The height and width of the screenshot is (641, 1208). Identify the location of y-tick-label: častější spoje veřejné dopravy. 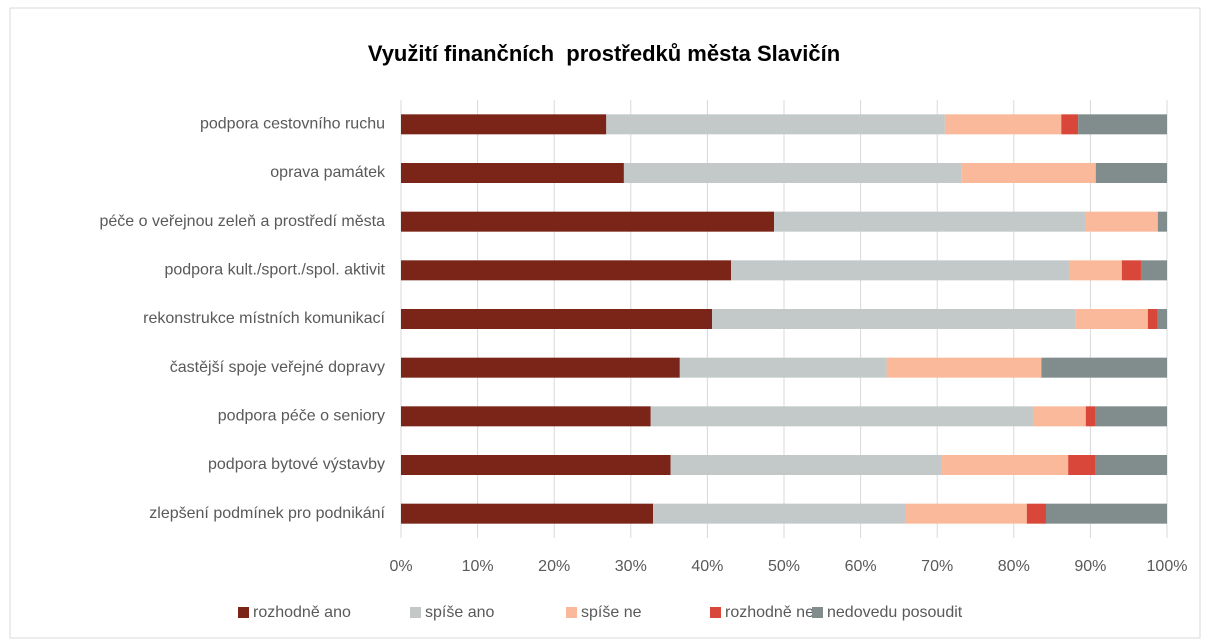
(277, 367).